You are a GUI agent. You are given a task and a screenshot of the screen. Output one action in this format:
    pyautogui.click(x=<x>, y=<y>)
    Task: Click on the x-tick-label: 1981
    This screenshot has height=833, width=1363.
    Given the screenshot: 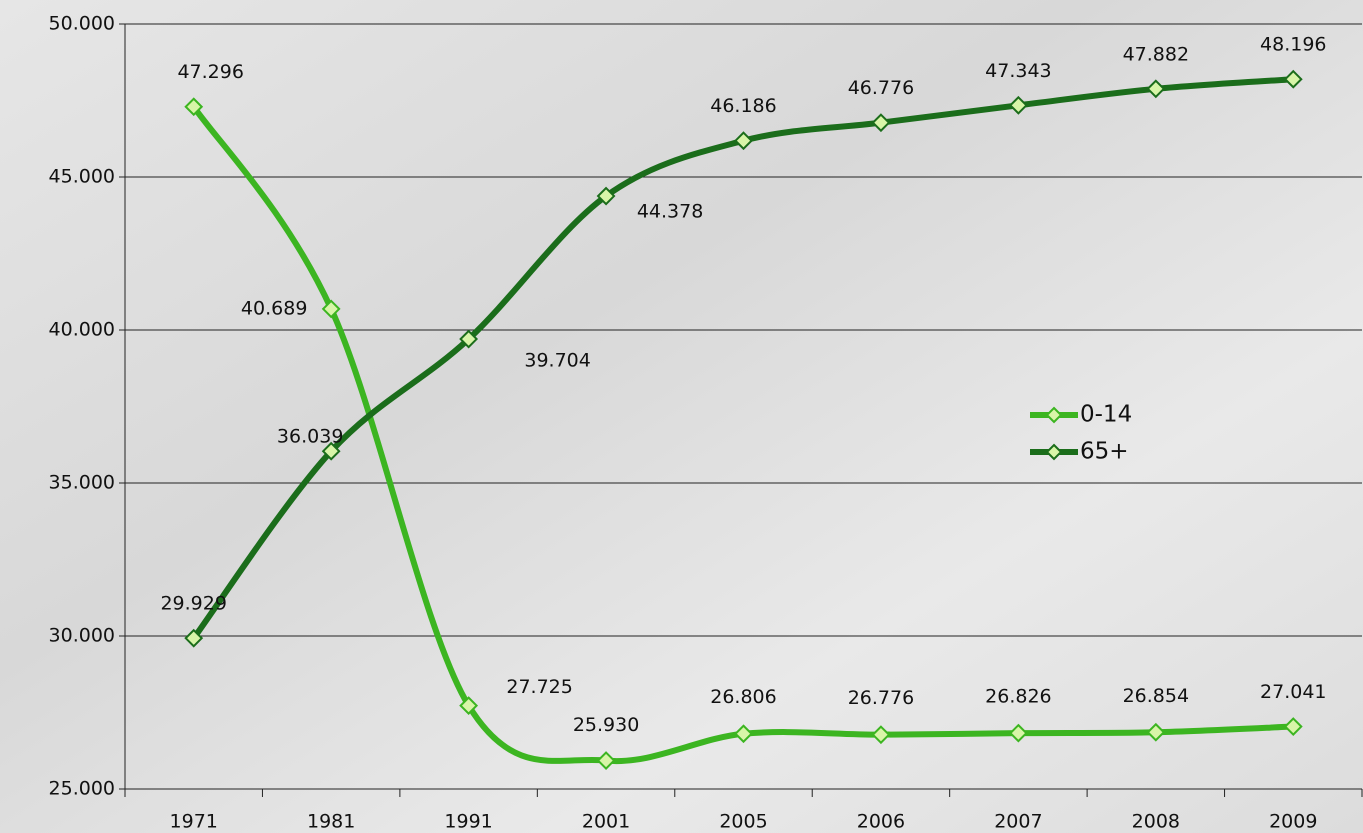 What is the action you would take?
    pyautogui.click(x=331, y=822)
    